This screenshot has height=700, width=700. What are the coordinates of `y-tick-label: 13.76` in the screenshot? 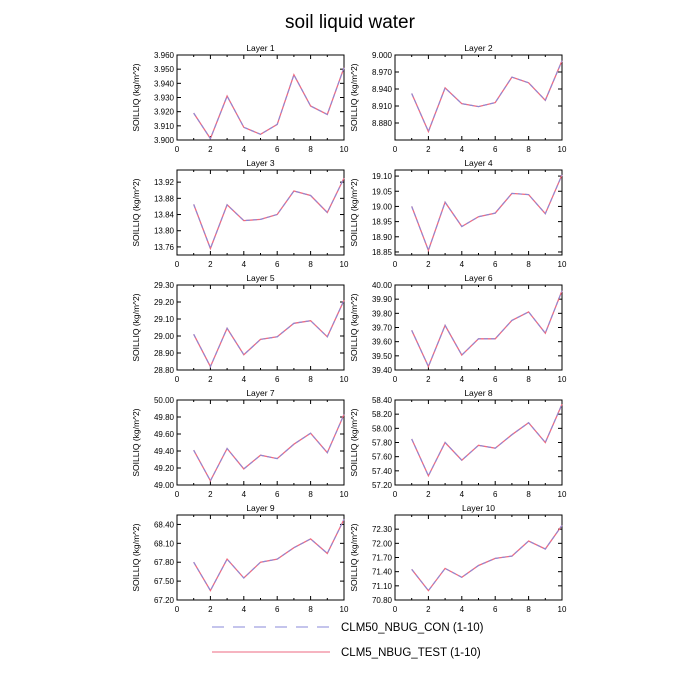 It's located at (164, 247).